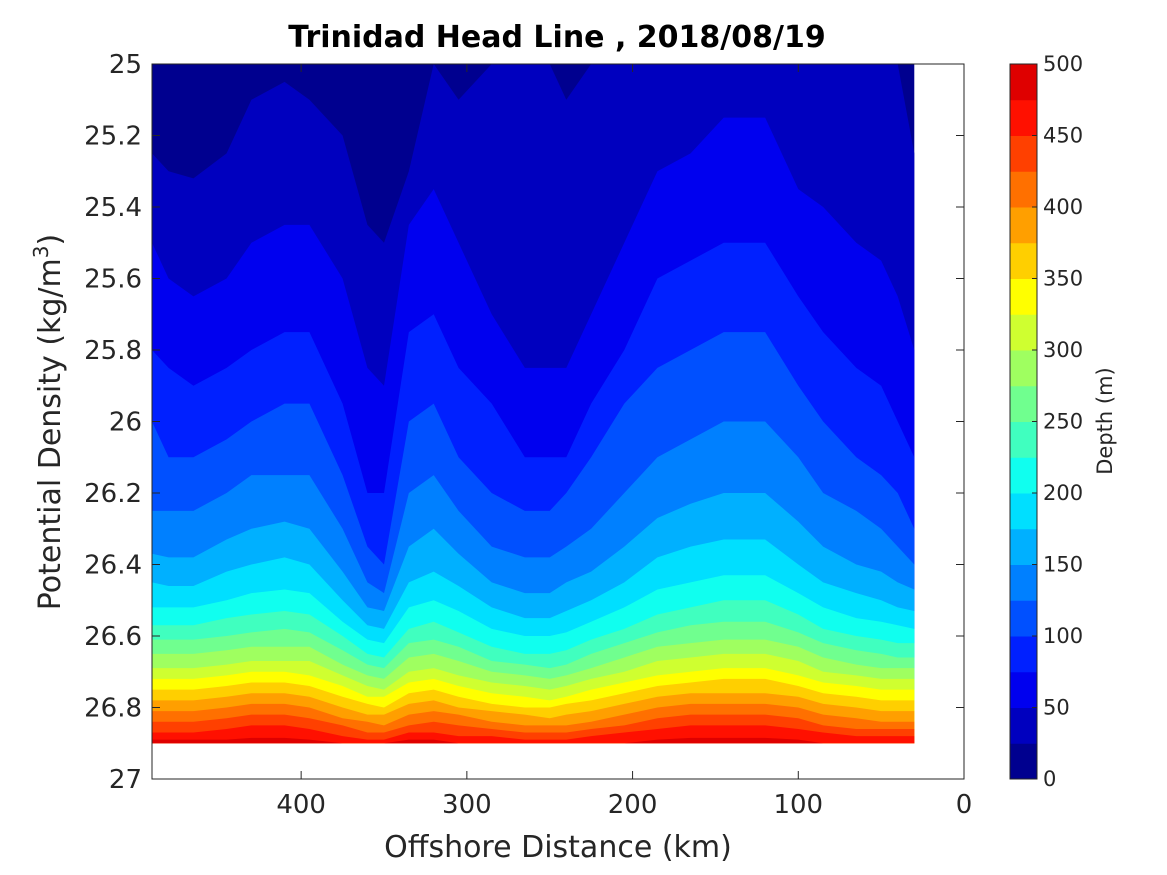 This screenshot has width=1167, height=875. I want to click on colorbar-label: Depth (m), so click(1105, 420).